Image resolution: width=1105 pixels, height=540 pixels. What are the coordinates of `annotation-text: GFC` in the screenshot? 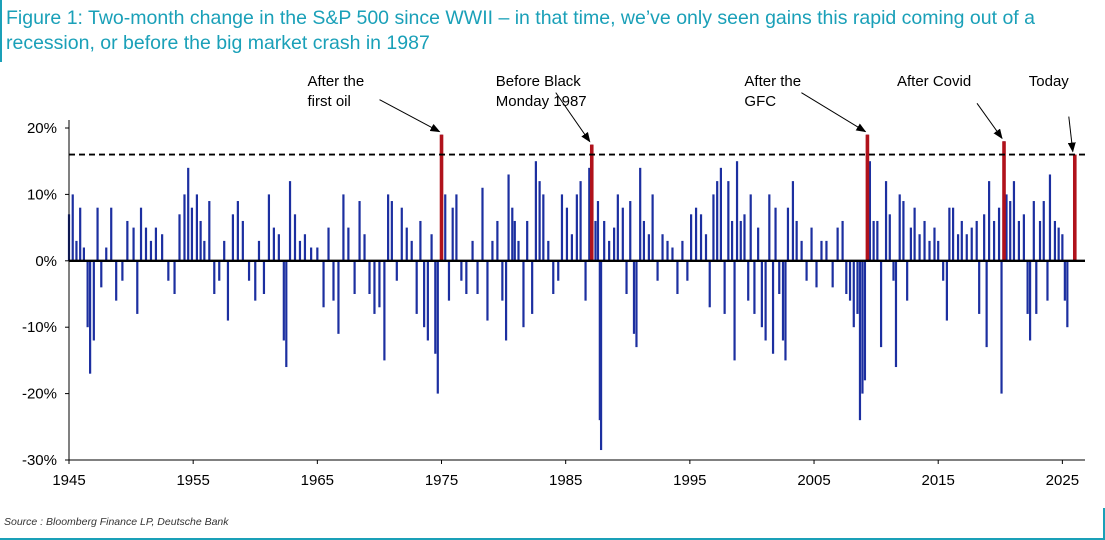 It's located at (760, 101).